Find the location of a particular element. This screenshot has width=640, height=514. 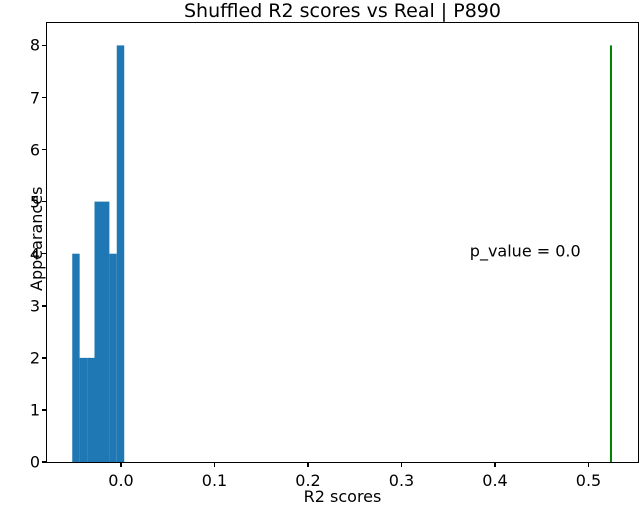

x-axis-label: R2 scores is located at coordinates (342, 496).